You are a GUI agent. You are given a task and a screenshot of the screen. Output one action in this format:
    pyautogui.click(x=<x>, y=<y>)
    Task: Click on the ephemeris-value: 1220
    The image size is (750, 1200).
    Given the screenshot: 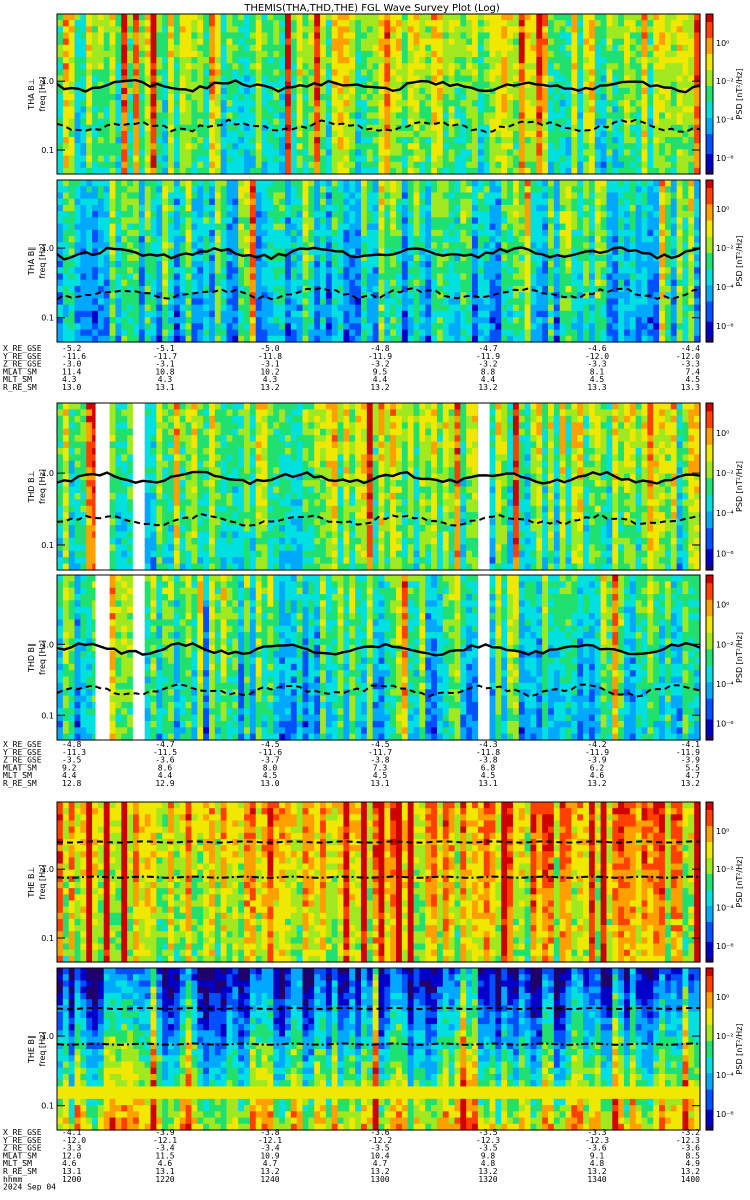 What is the action you would take?
    pyautogui.click(x=164, y=1179)
    